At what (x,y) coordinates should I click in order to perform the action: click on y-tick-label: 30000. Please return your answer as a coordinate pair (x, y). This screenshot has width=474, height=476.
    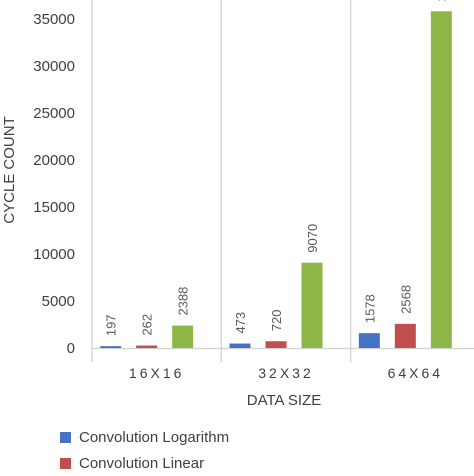
    Looking at the image, I should click on (54, 66).